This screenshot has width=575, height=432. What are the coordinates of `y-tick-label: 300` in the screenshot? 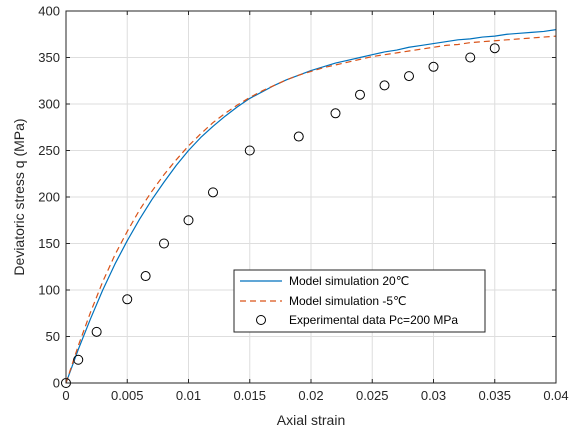 It's located at (49, 104).